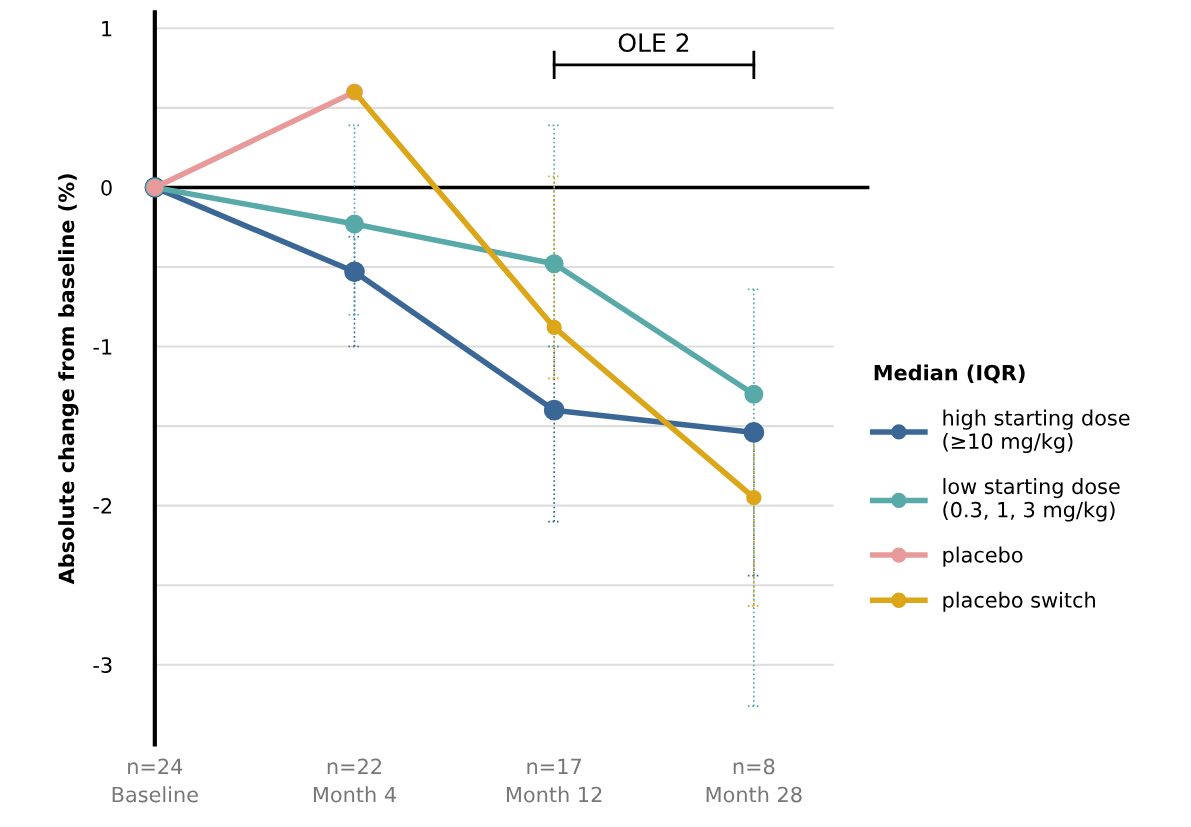 This screenshot has width=1191, height=827. I want to click on legend-label: high starting dose (≥10 mg/kg), so click(1036, 431).